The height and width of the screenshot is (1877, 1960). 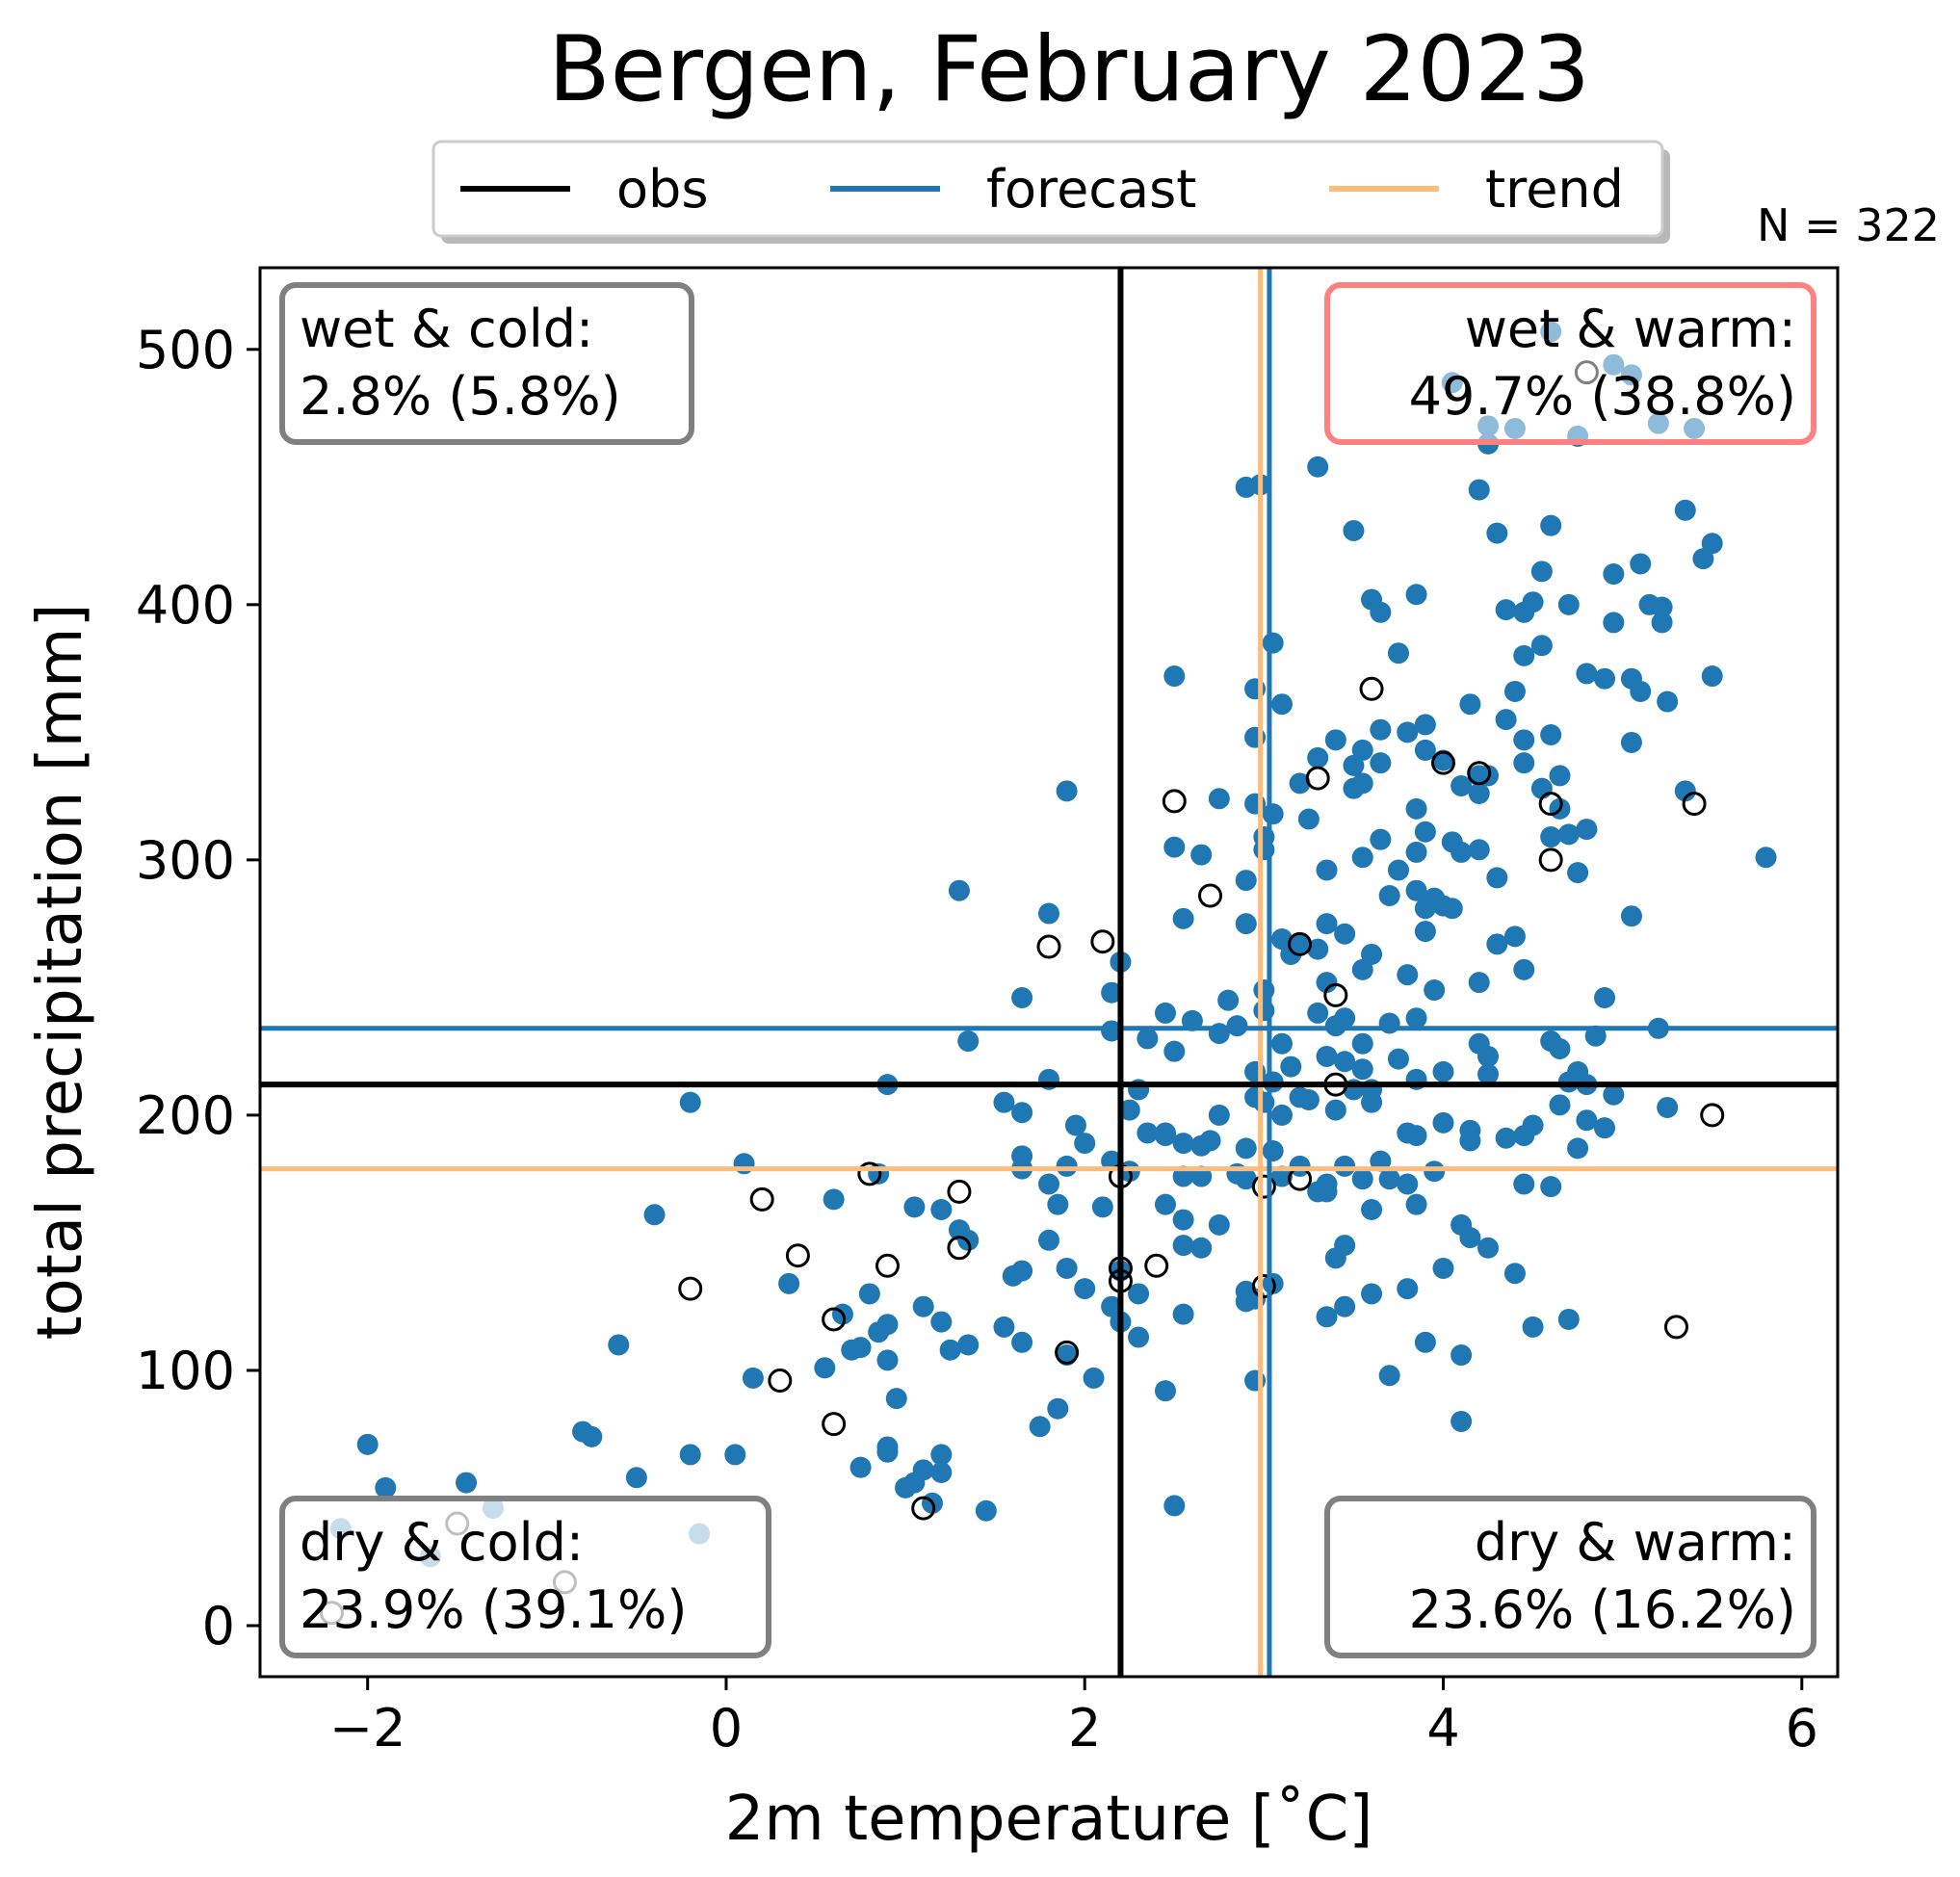 What do you see at coordinates (1050, 192) in the screenshot?
I see `legend: obs forecast trend` at bounding box center [1050, 192].